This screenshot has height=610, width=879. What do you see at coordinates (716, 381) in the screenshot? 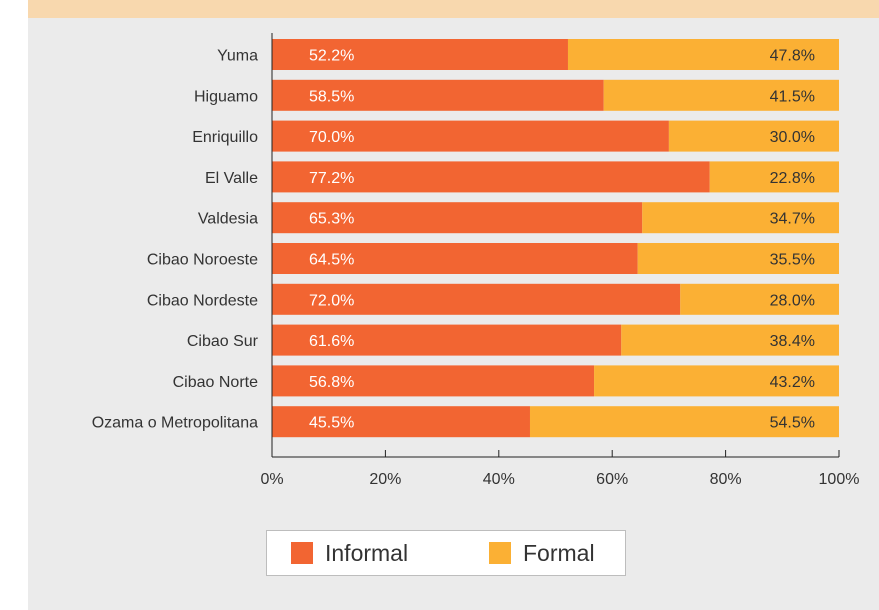
I see `bar-formal-cibao-norte` at bounding box center [716, 381].